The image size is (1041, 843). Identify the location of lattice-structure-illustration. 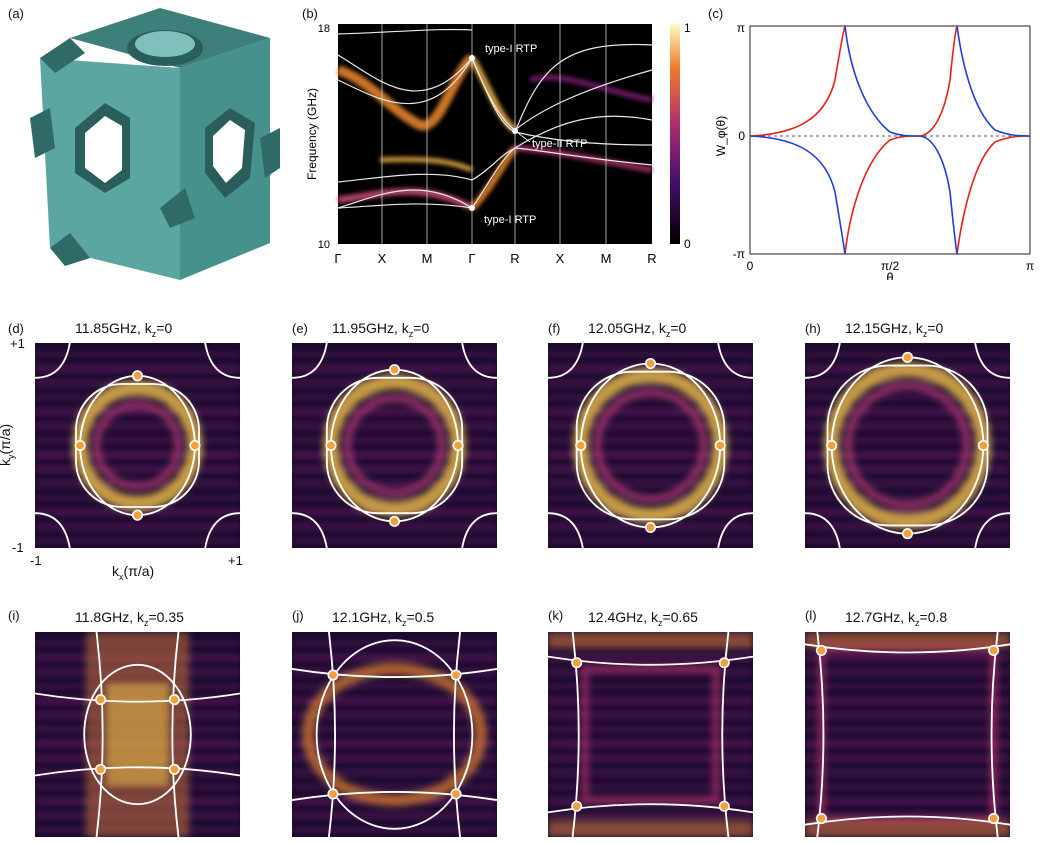
(155, 144).